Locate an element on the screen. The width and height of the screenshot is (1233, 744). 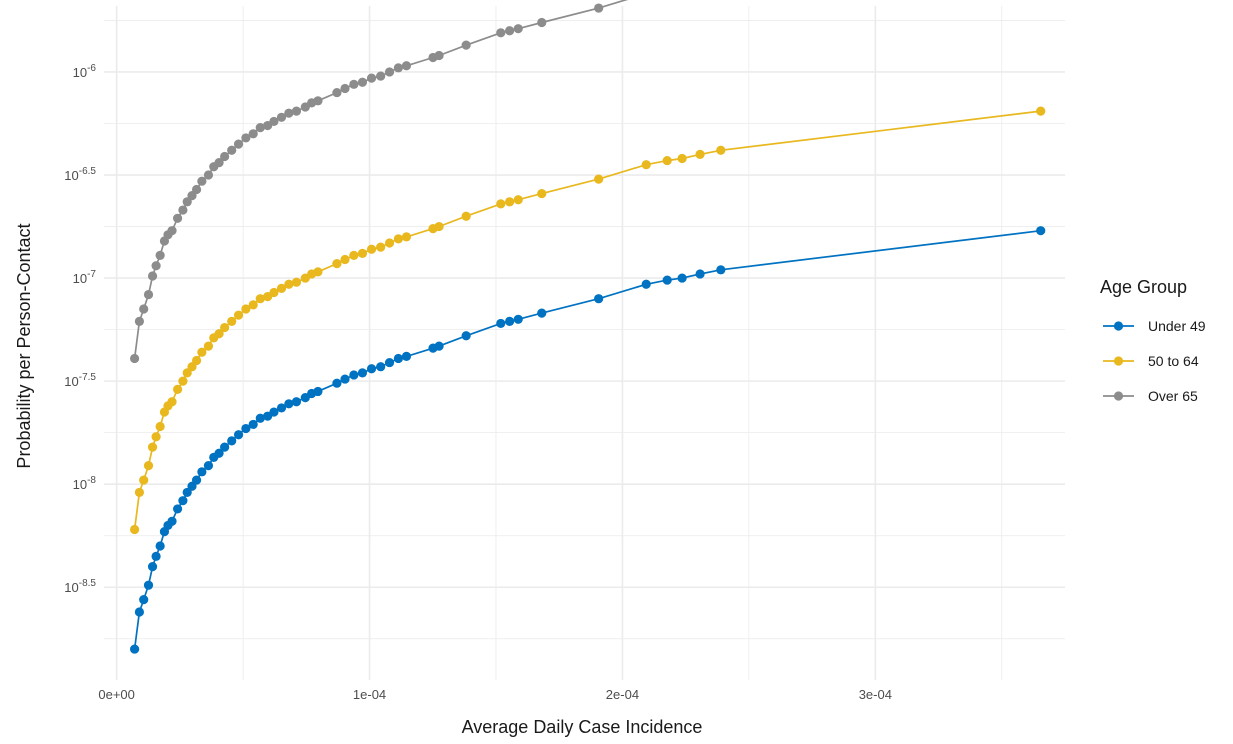
legend-label: Over 65 is located at coordinates (1173, 396).